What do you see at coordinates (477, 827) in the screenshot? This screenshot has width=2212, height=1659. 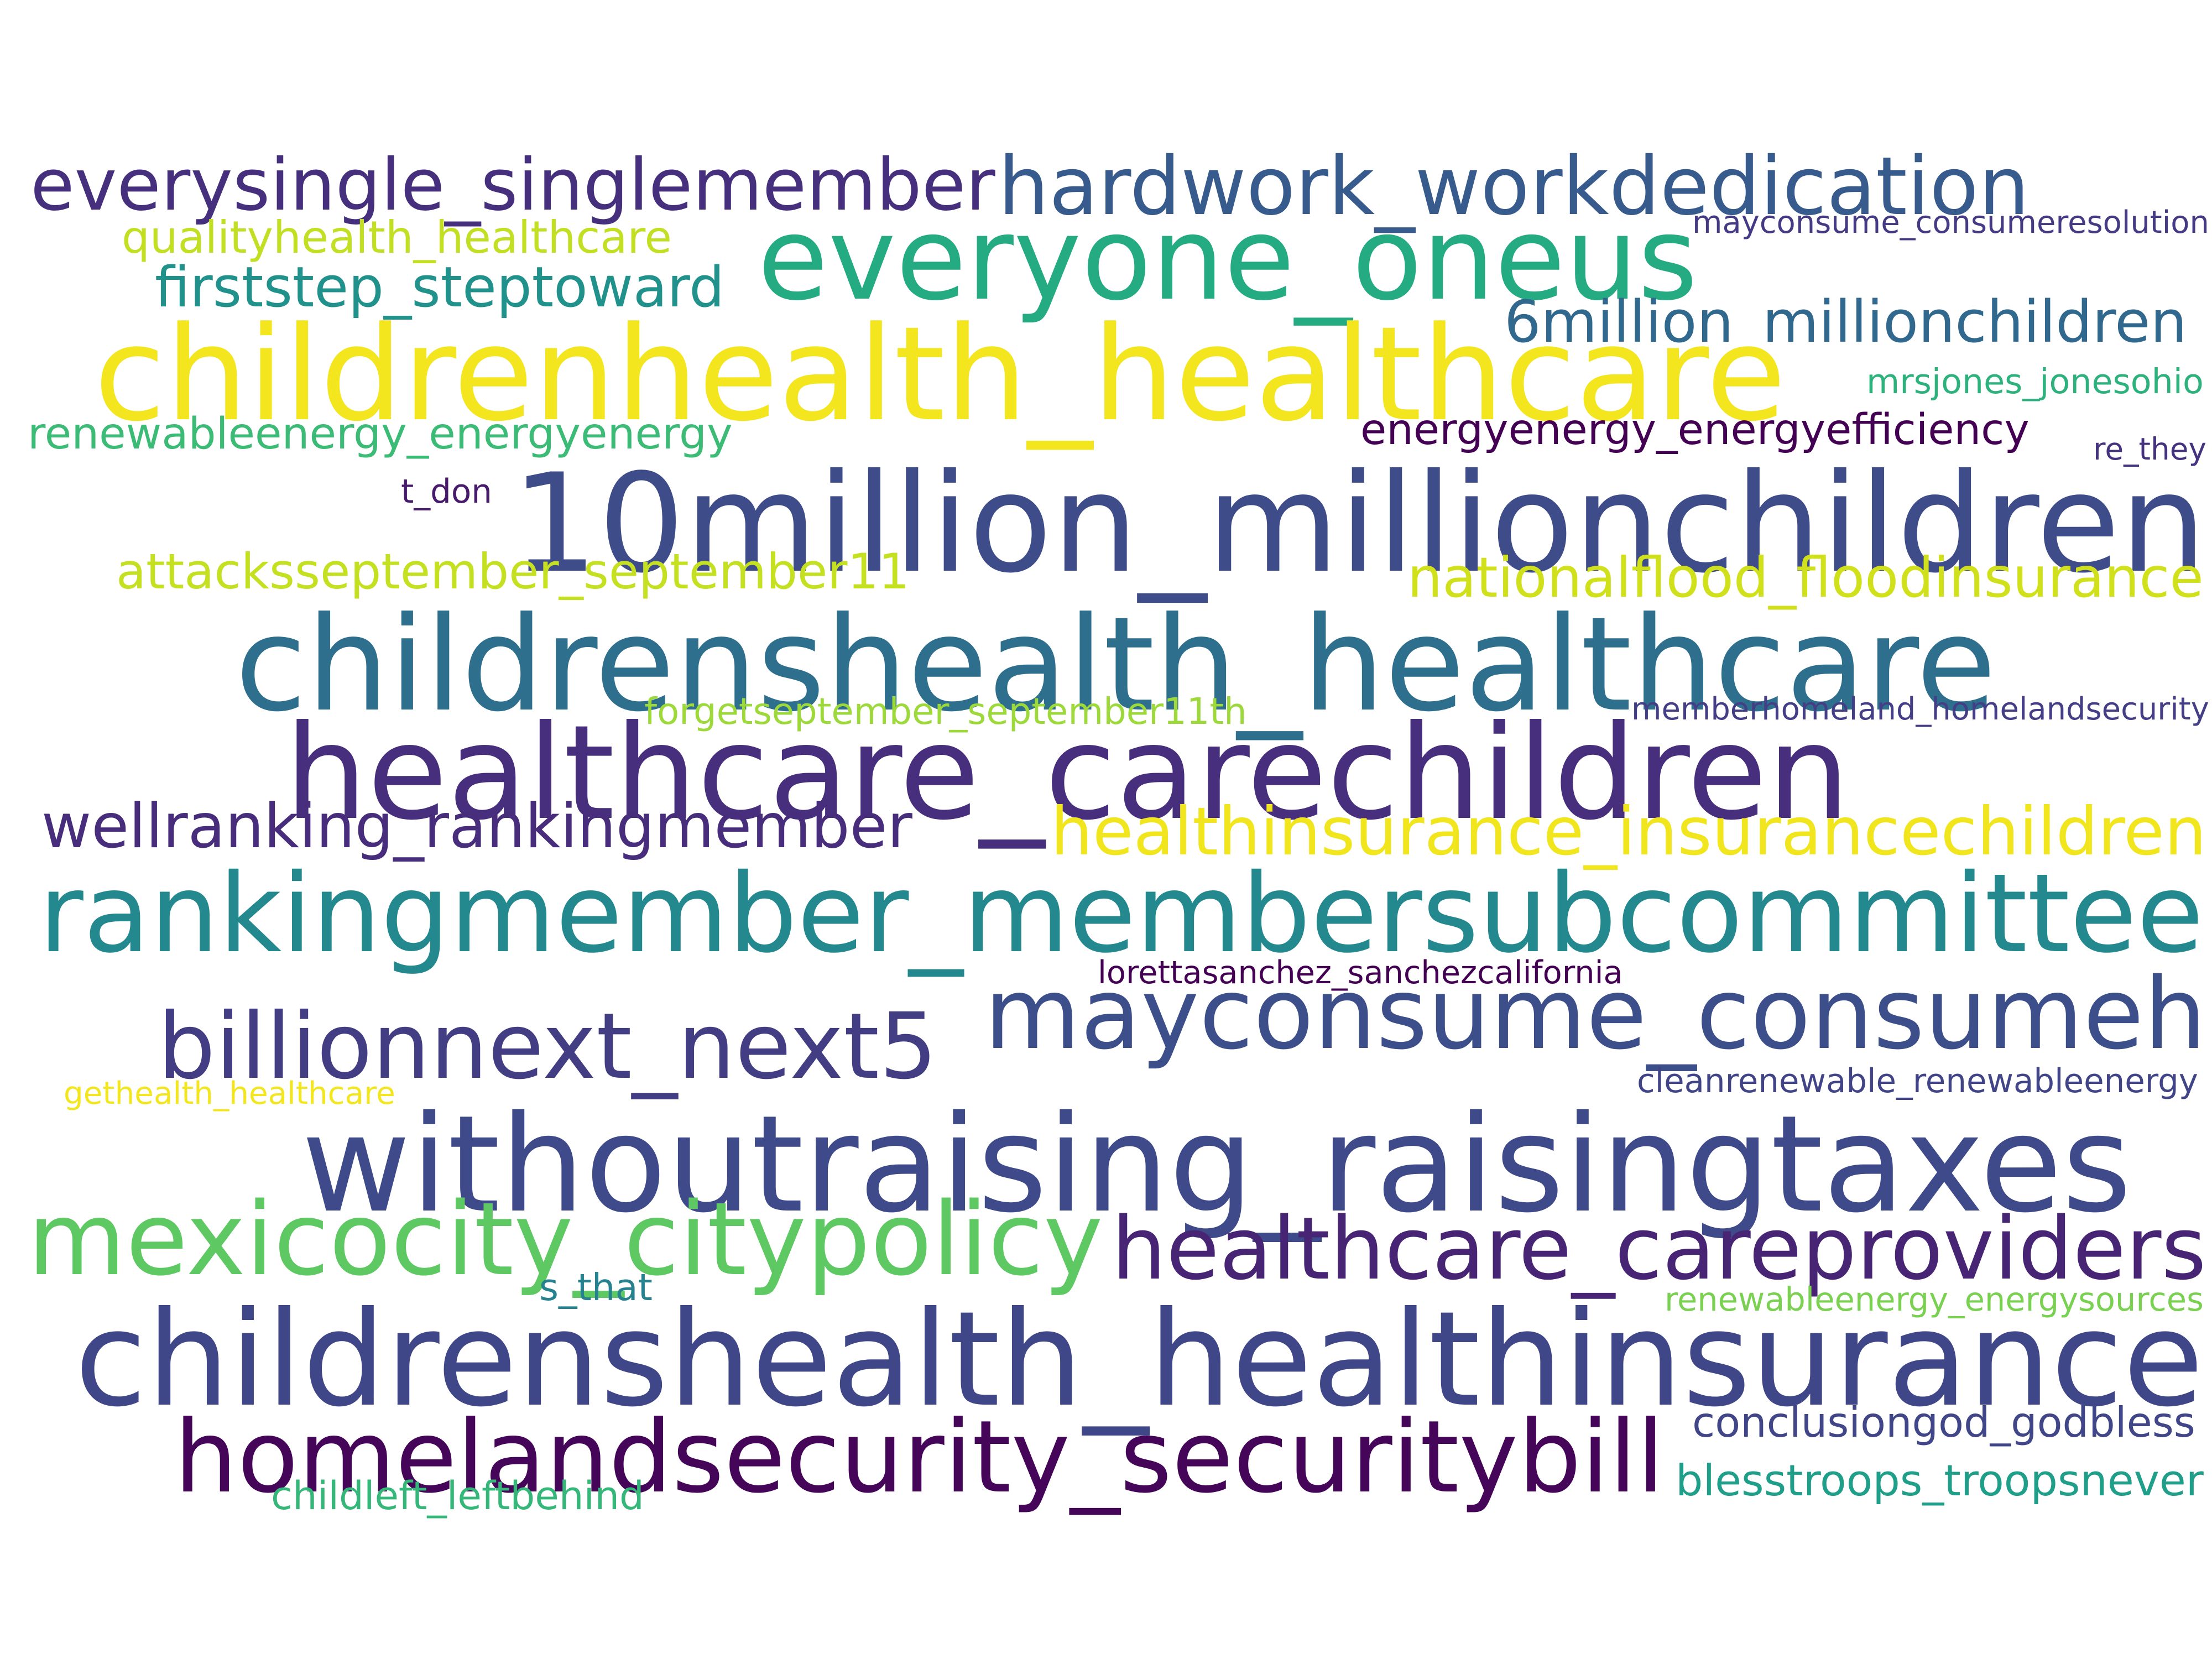 I see `word: wellranking_rankingmember` at bounding box center [477, 827].